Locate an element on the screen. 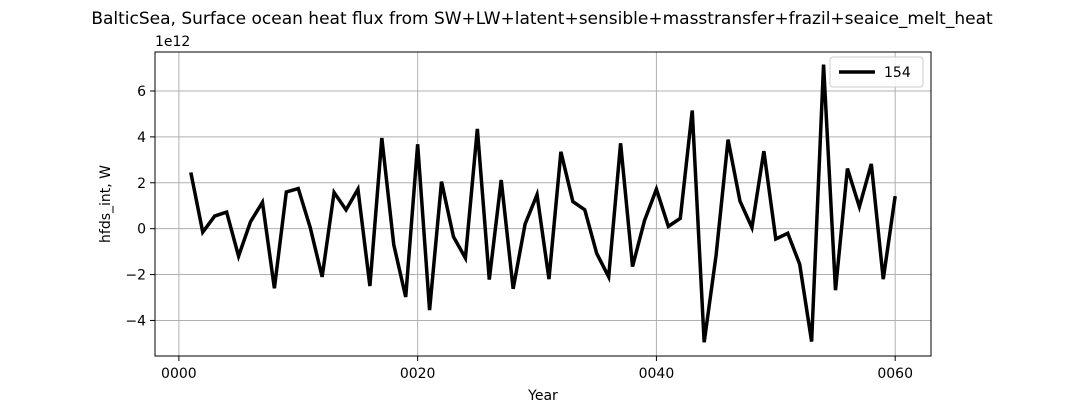 Image resolution: width=1084 pixels, height=412 pixels. y-offset-label: 1e12 is located at coordinates (172, 42).